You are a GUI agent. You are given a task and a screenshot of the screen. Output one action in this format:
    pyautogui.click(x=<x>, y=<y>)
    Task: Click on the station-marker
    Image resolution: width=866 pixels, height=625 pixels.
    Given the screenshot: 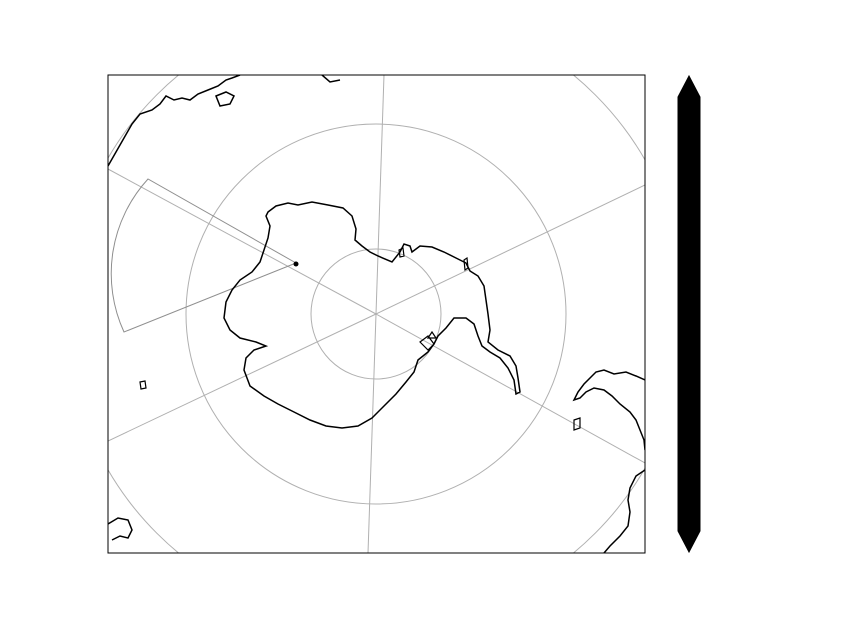 What is the action you would take?
    pyautogui.click(x=296, y=264)
    